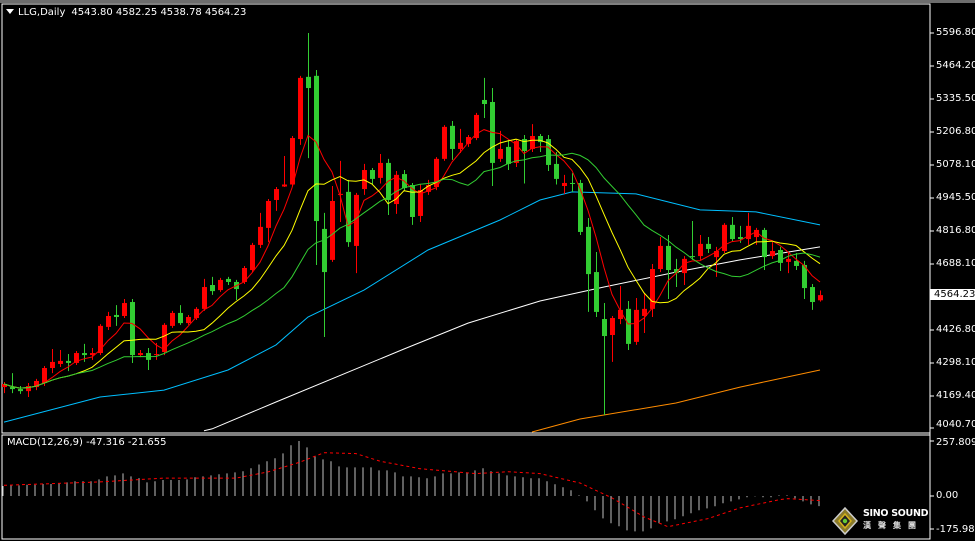 The image size is (975, 541). I want to click on axis-ticks, so click(931, 271).